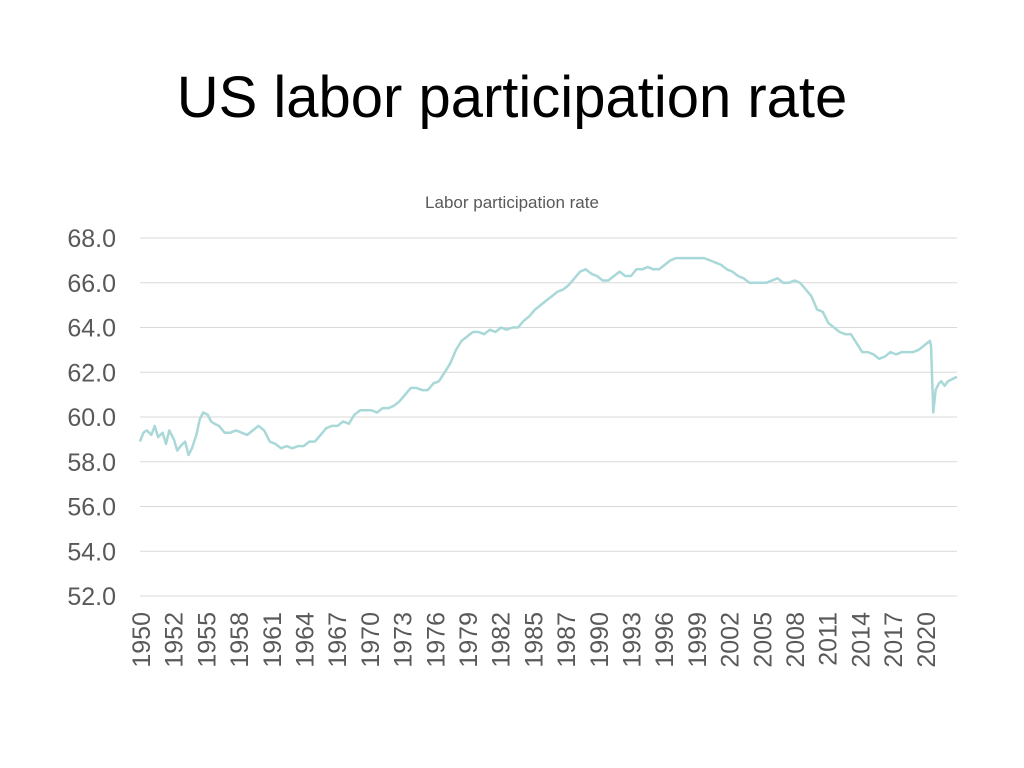 The image size is (1024, 768). I want to click on y-tick-label: 52.0, so click(91, 597).